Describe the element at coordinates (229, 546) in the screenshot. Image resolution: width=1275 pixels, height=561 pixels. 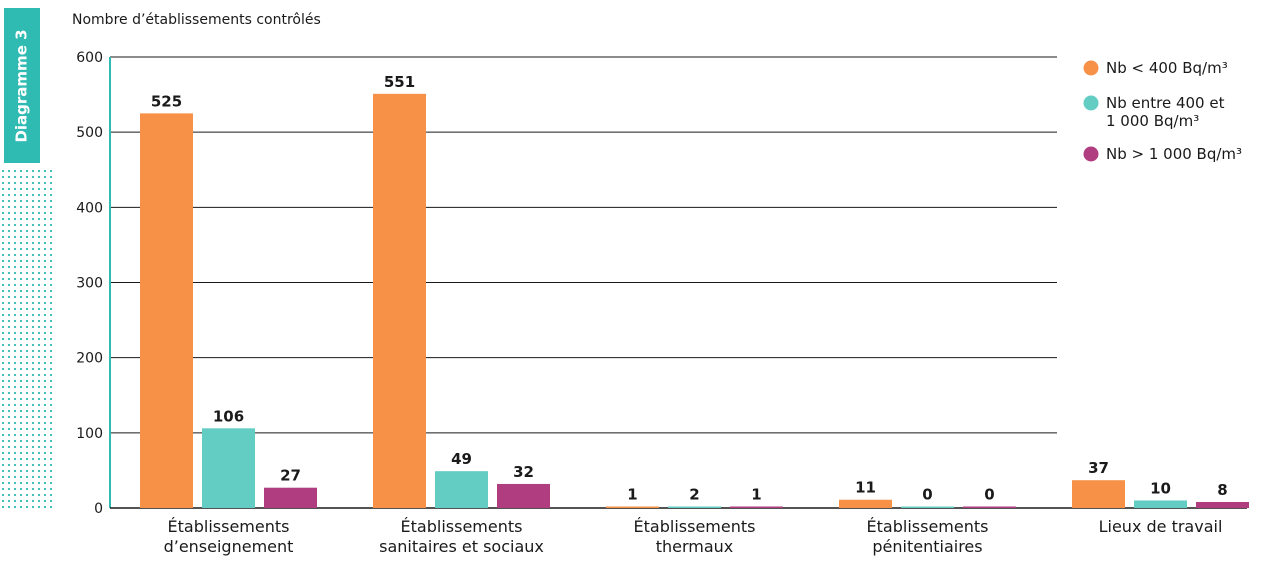
I see `x-category-label-line: d’enseignement` at that location.